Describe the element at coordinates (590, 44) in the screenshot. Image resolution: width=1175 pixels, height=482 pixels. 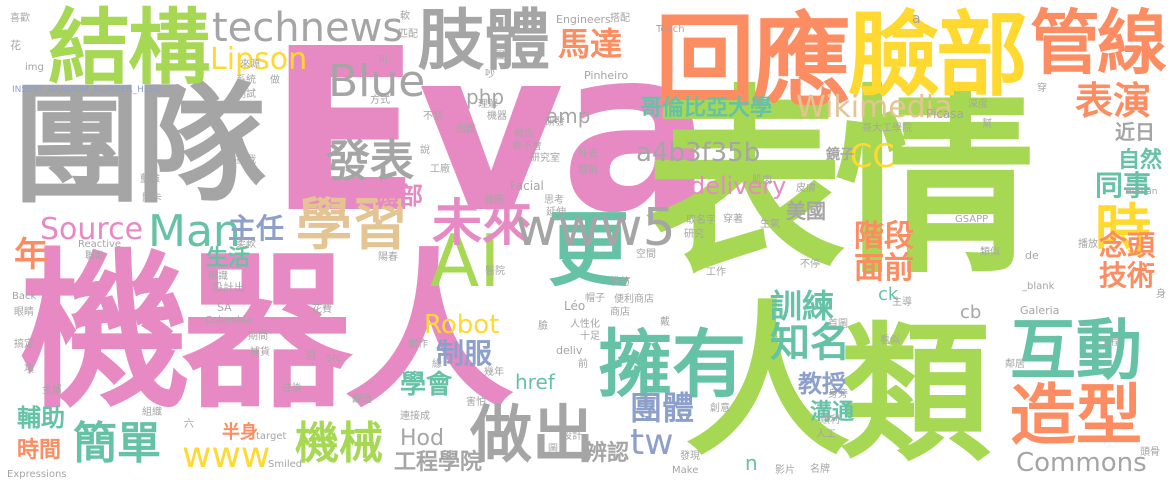
I see `word-mada: 馬達` at that location.